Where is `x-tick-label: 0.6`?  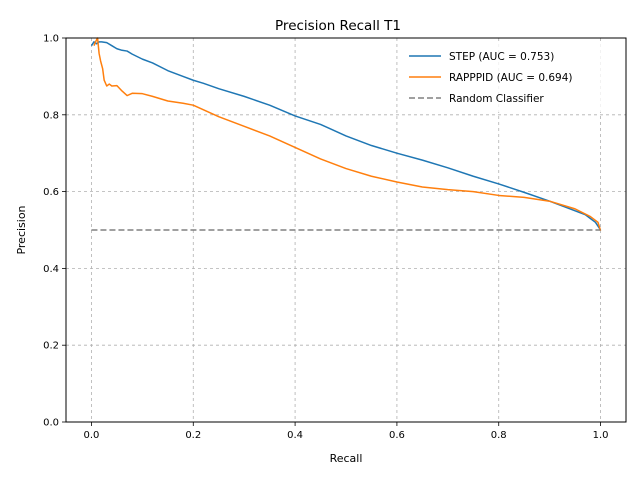 x-tick-label: 0.6 is located at coordinates (397, 435).